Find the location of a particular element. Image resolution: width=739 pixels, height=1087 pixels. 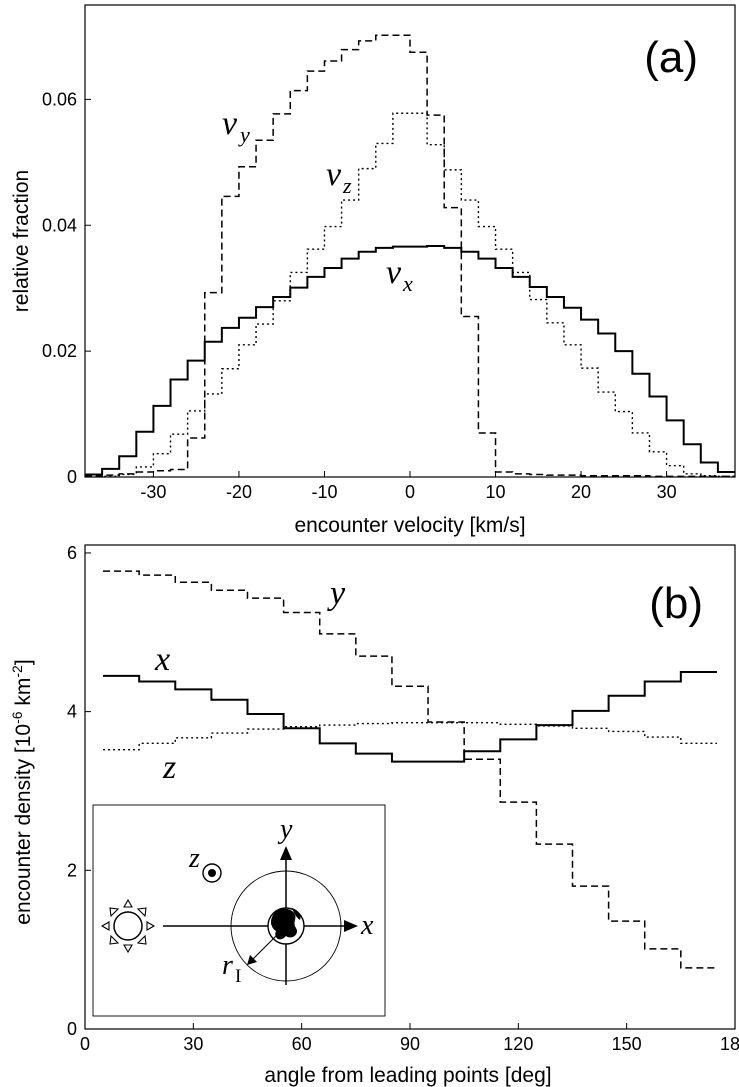

inset-label-radius: r I is located at coordinates (231, 968).